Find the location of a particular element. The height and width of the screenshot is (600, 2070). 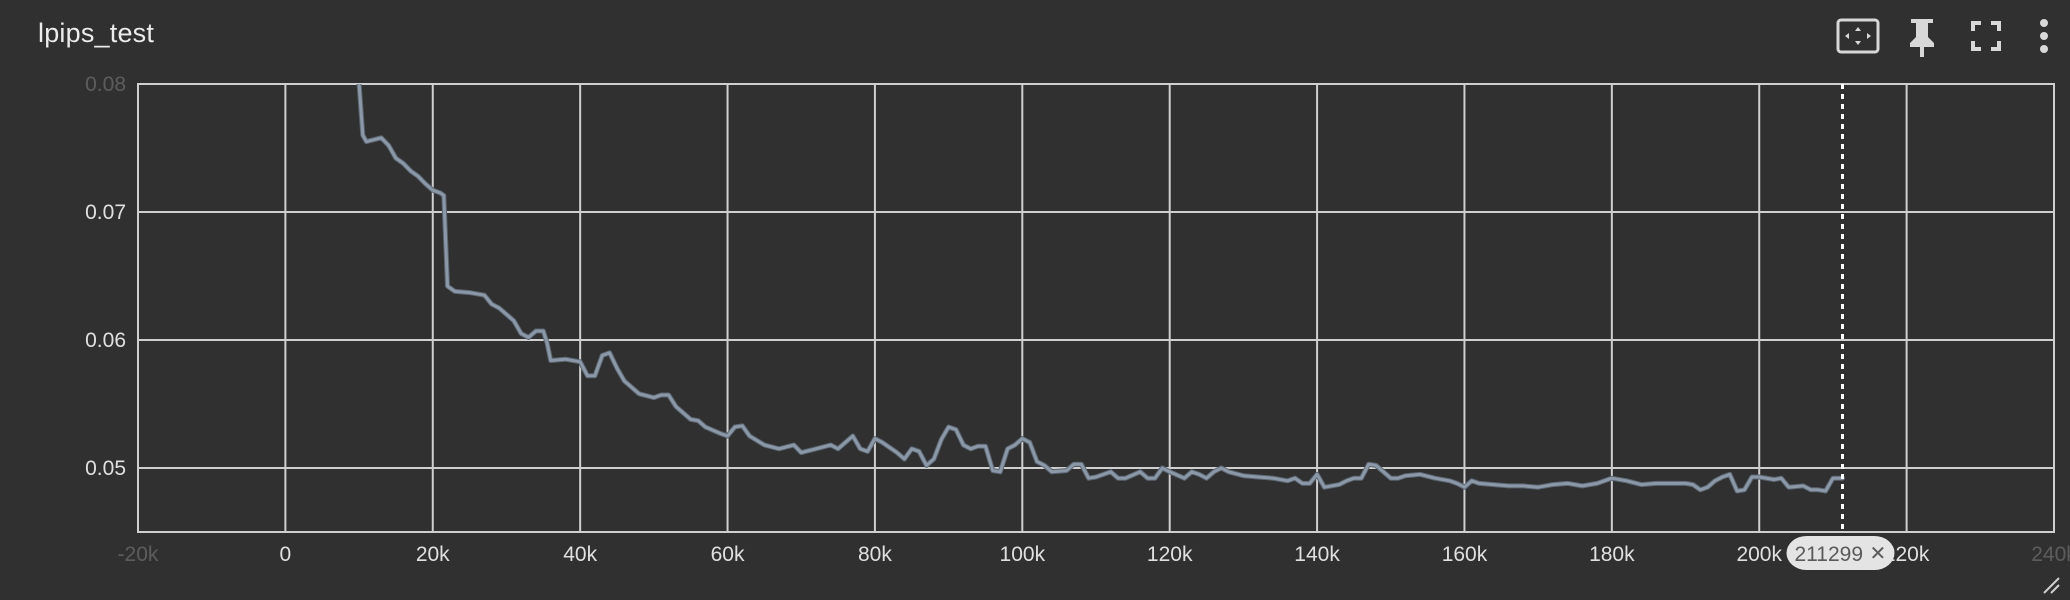

chart-title: lpips_test is located at coordinates (96, 33).